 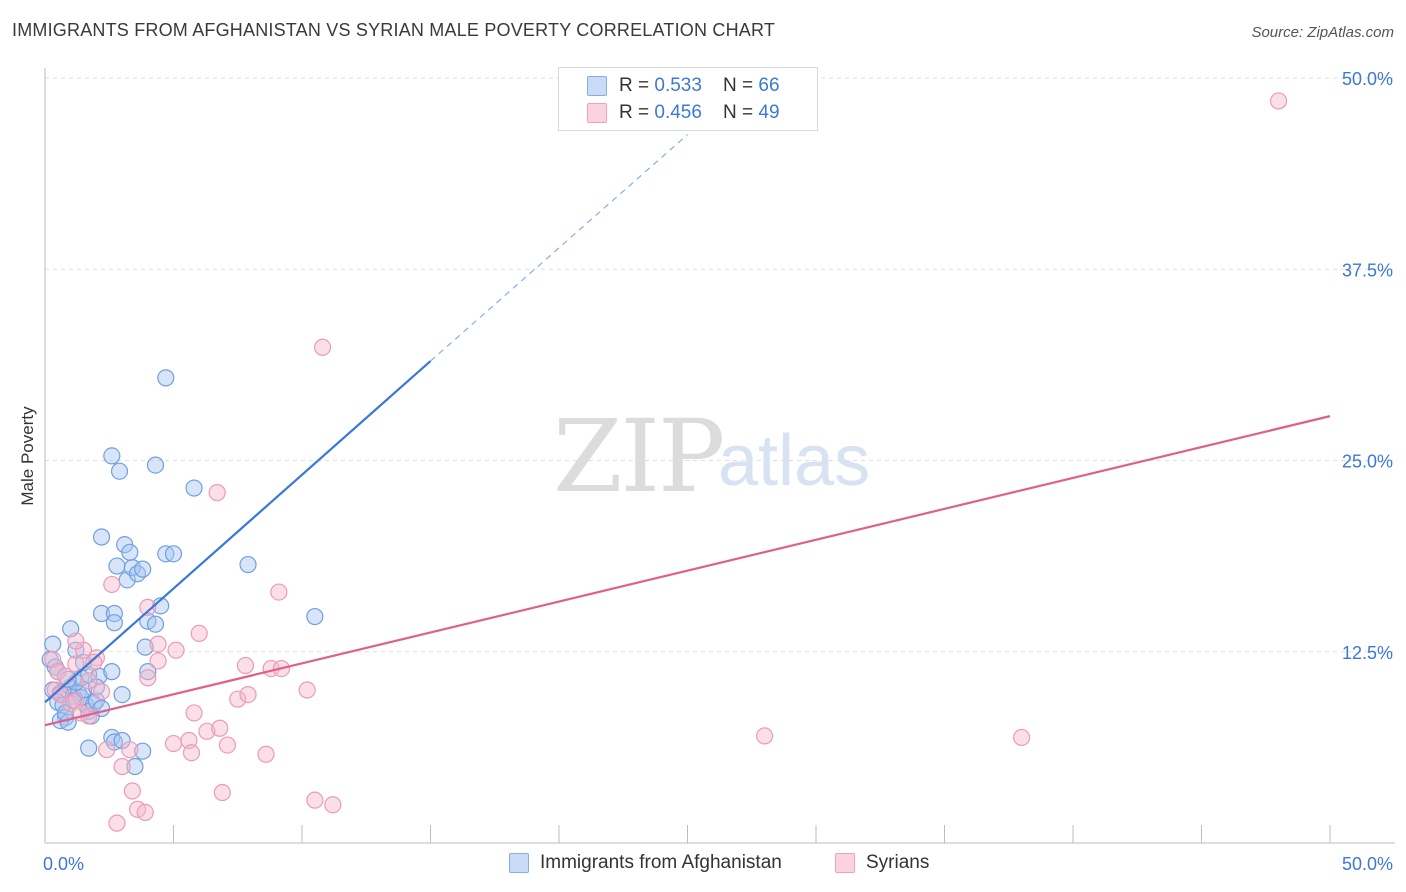 I want to click on afghanistan-trend-extension, so click(x=559, y=248).